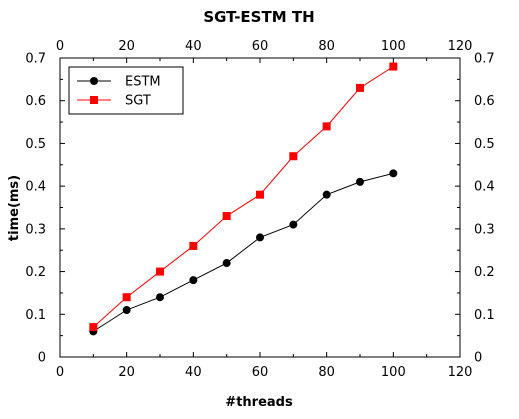 This screenshot has width=519, height=419. What do you see at coordinates (484, 187) in the screenshot?
I see `y-tick-label-right: 0.4` at bounding box center [484, 187].